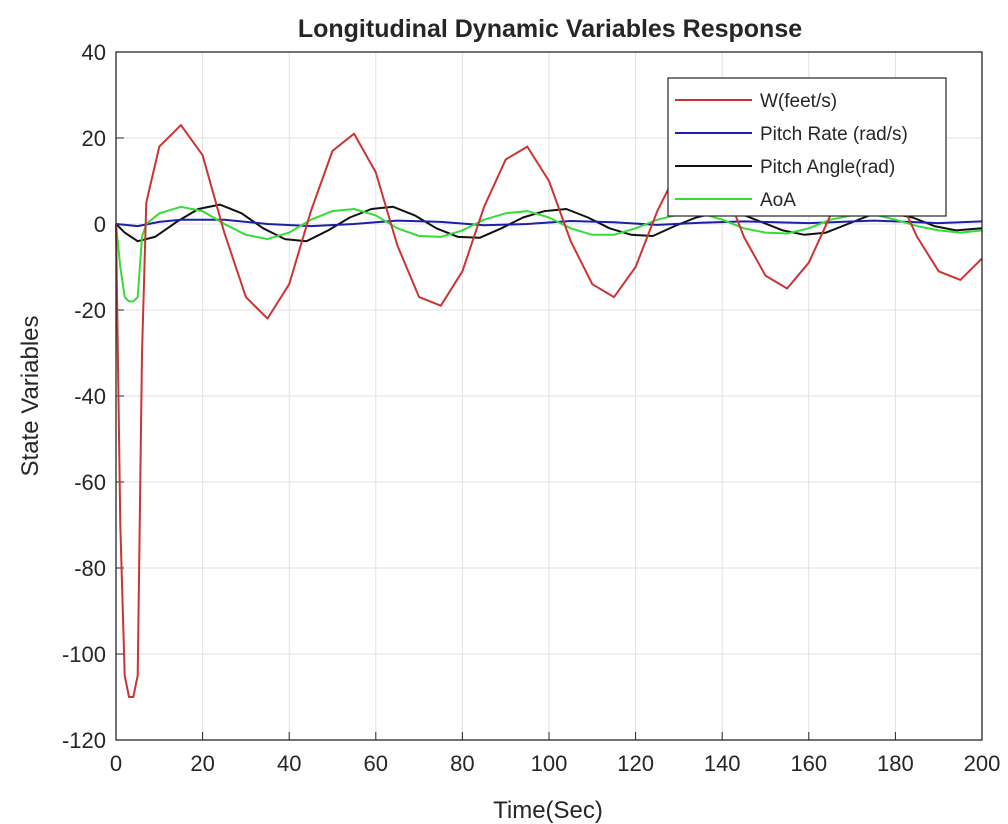 The image size is (1008, 824). I want to click on y-tick-label: 40, so click(94, 52).